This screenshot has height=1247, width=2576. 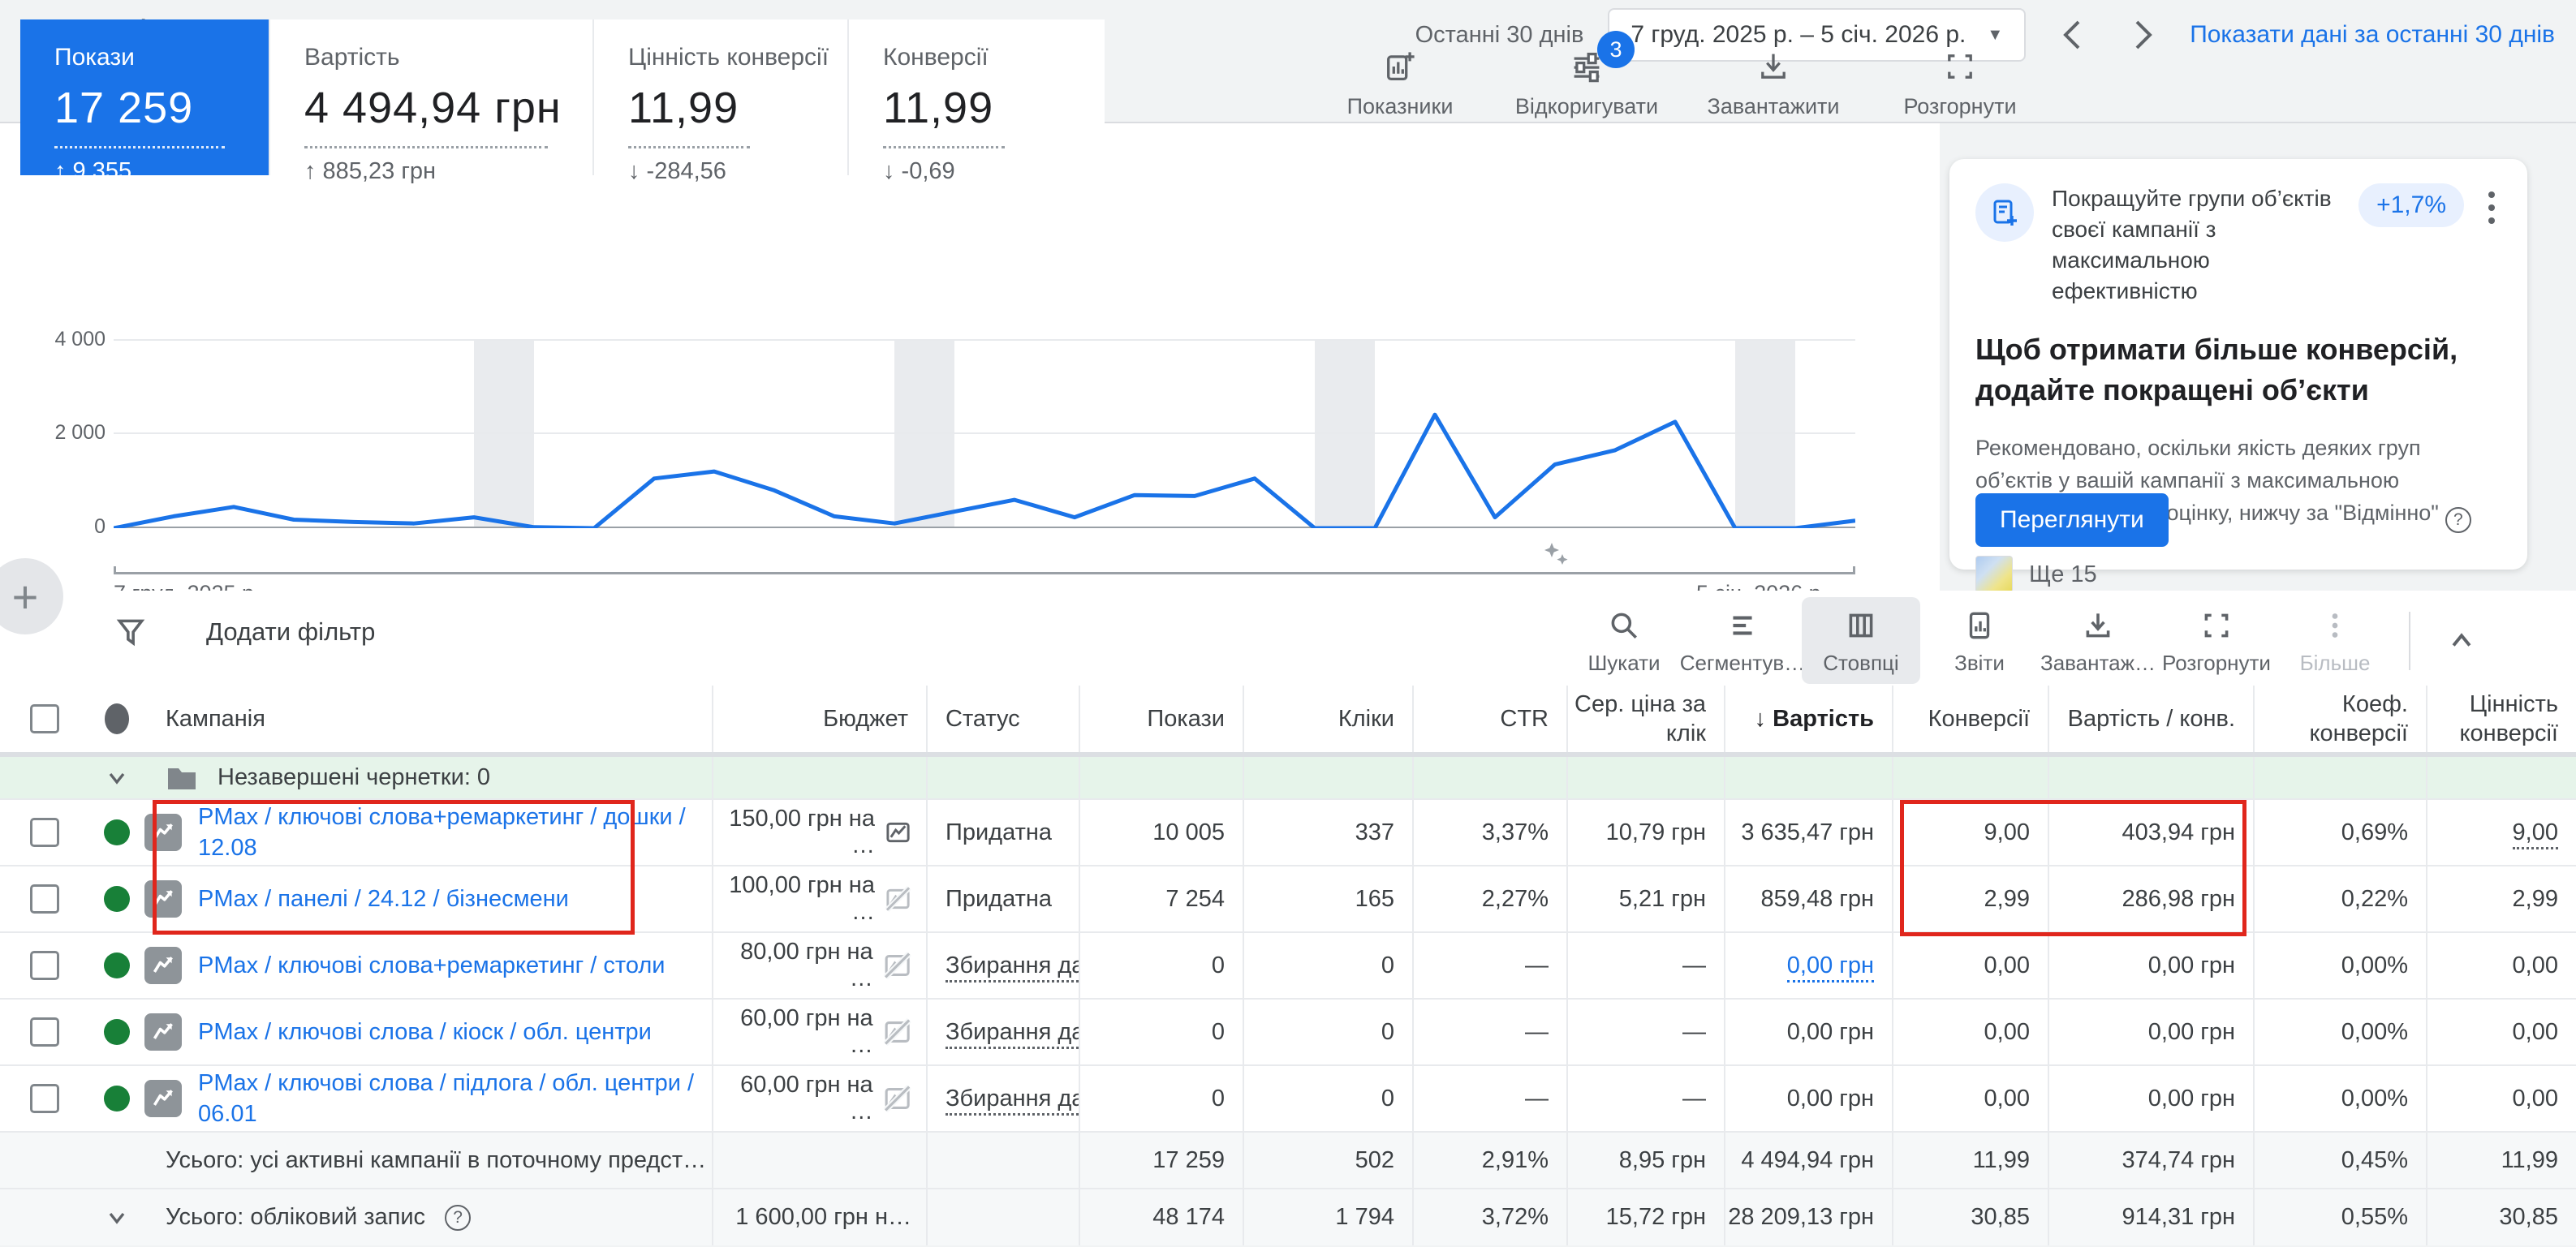 What do you see at coordinates (429, 1217) in the screenshot?
I see `total-label-cell: Усього: обліковий запис?` at bounding box center [429, 1217].